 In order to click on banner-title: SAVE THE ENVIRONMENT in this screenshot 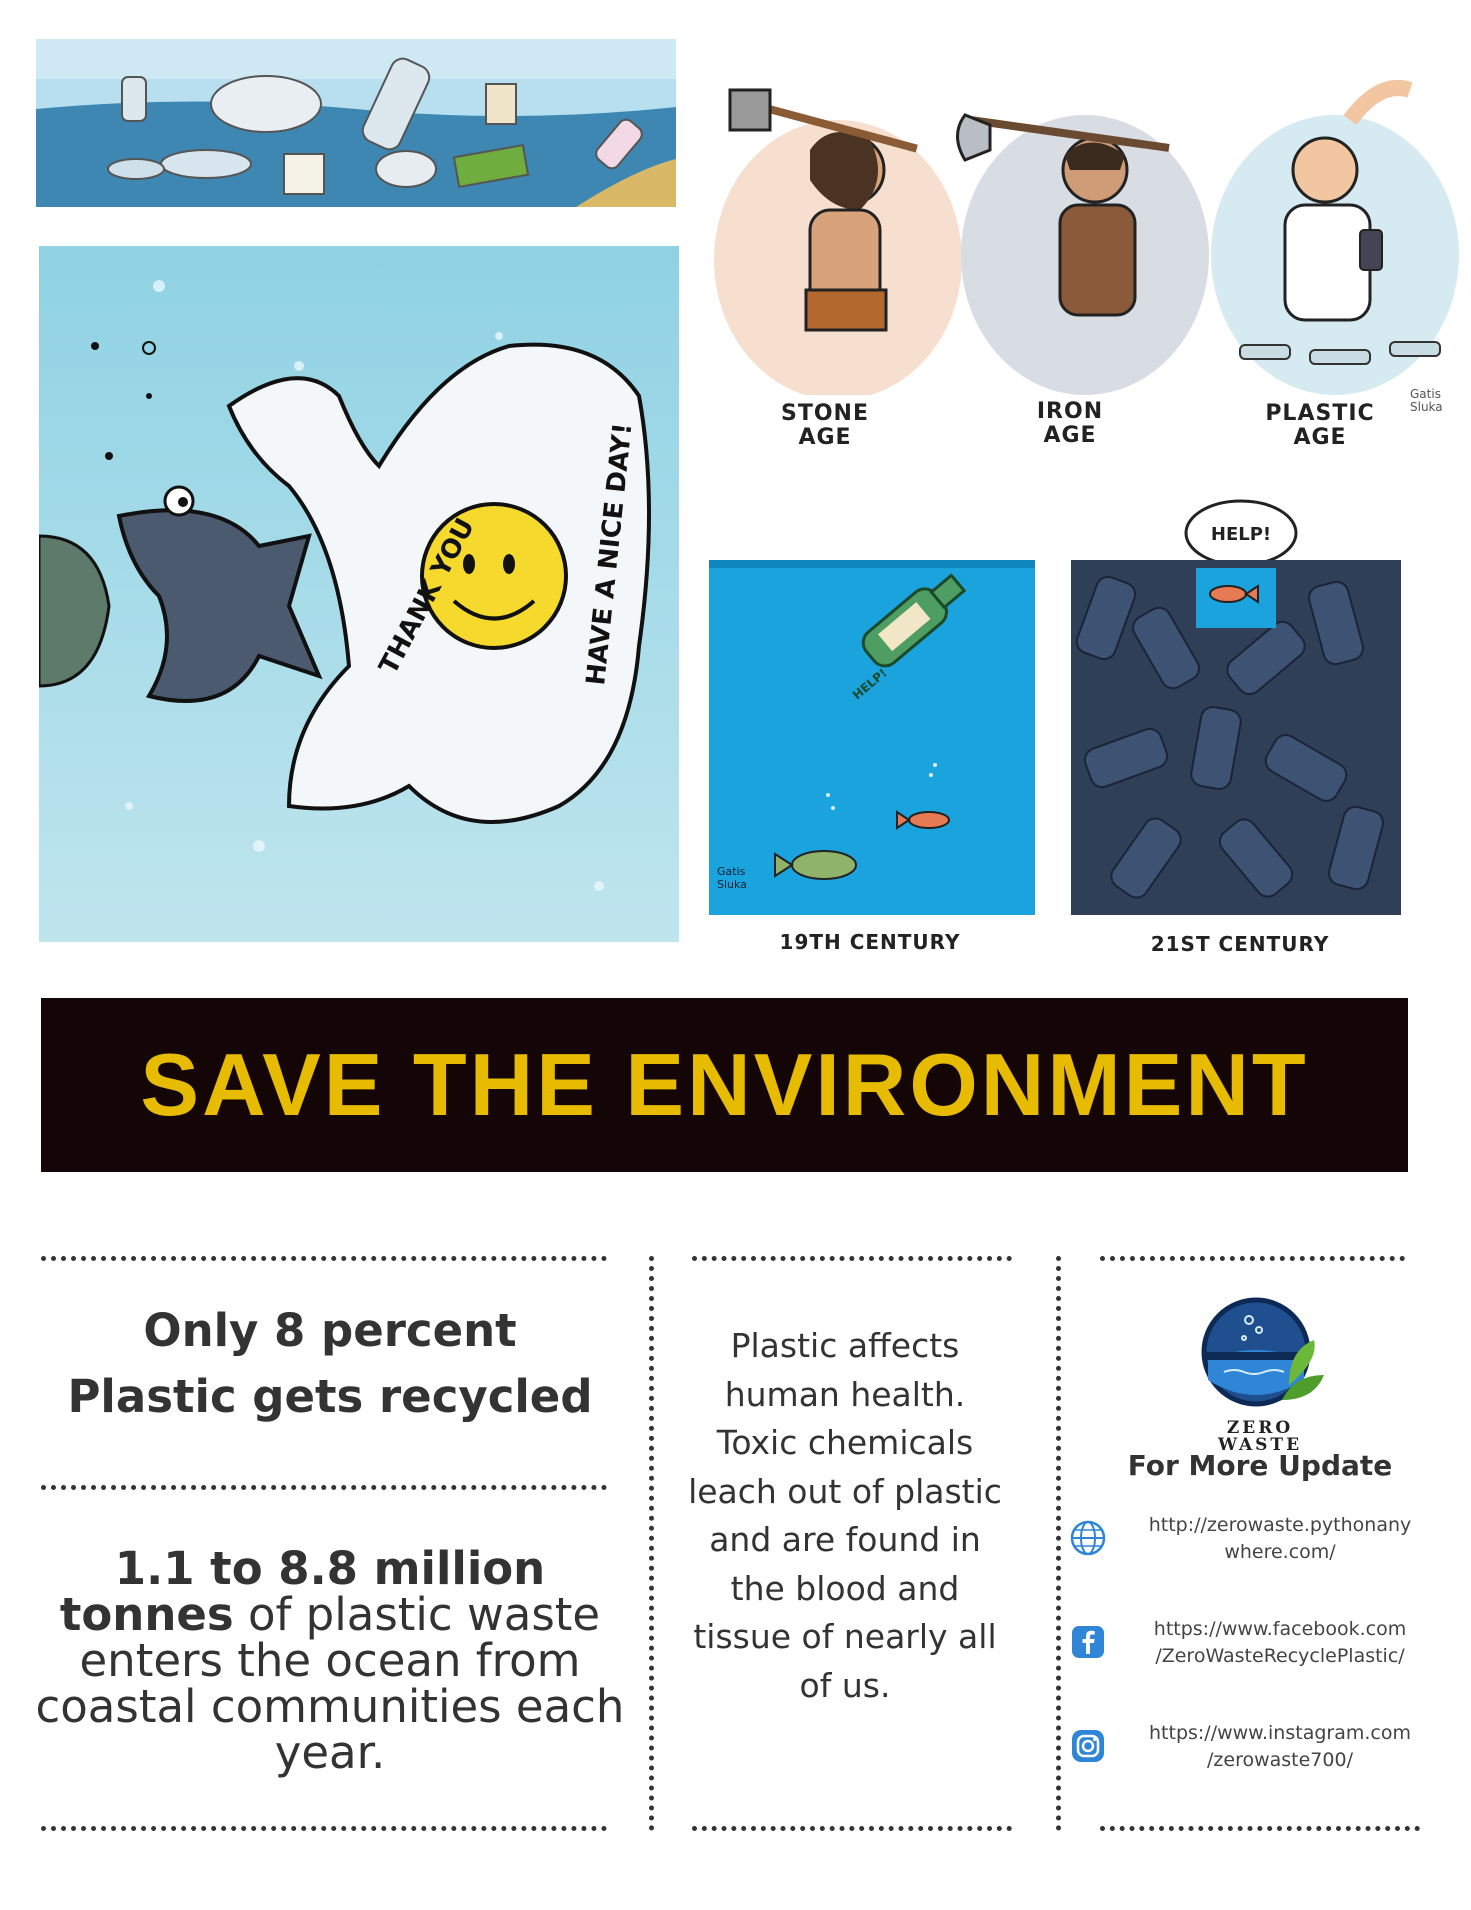, I will do `click(724, 1084)`.